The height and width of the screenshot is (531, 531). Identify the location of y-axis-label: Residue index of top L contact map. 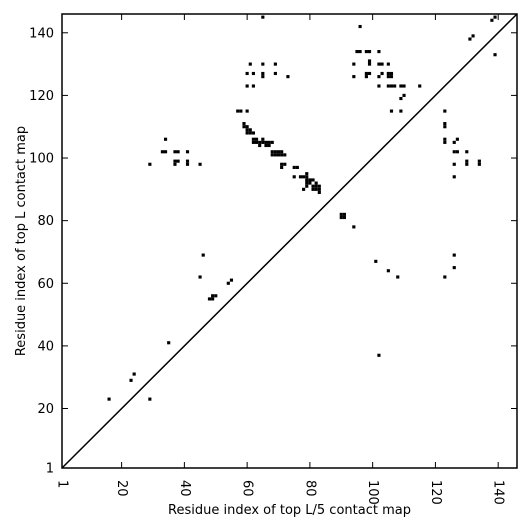
(21, 241).